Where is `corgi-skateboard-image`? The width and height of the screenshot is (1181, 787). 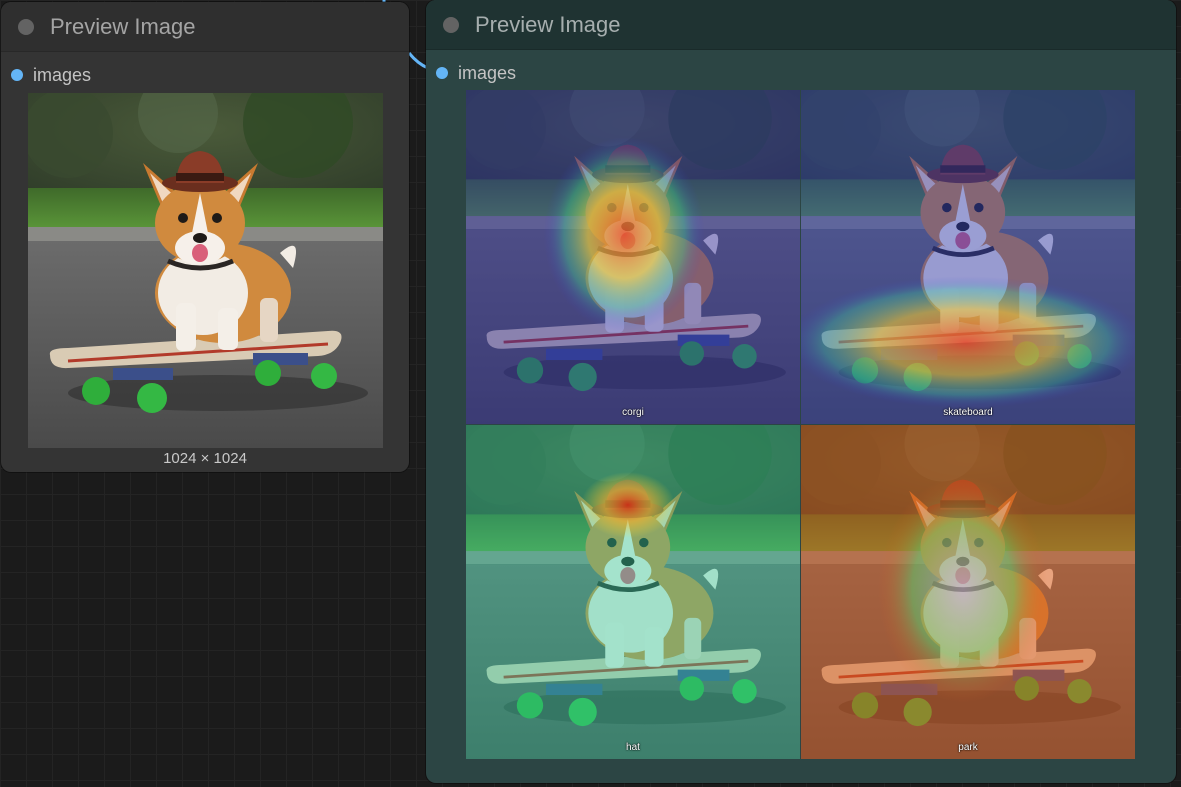 corgi-skateboard-image is located at coordinates (205, 270).